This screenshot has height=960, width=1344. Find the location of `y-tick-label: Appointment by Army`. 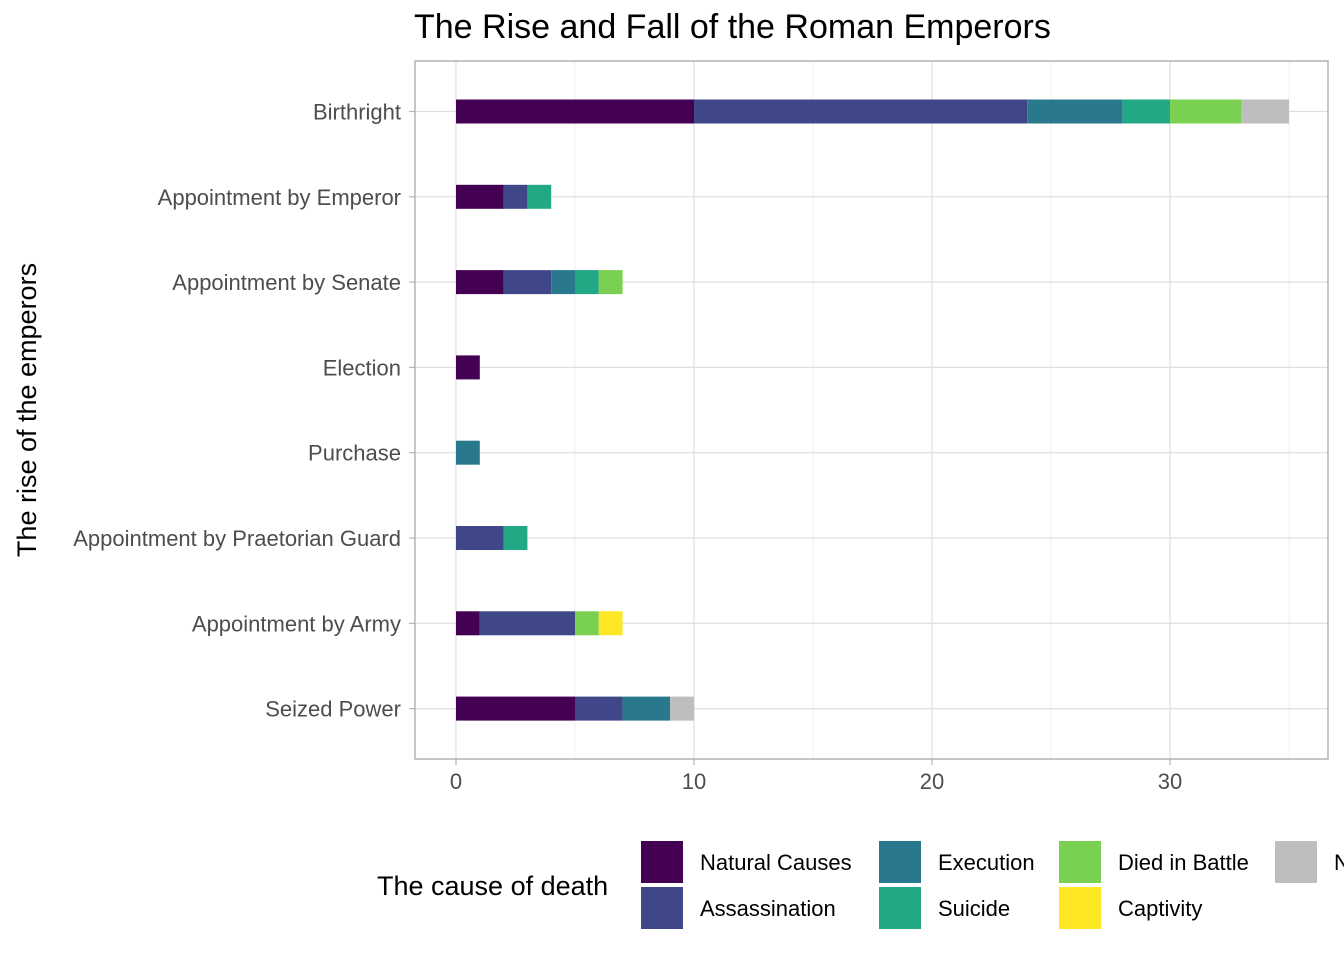

y-tick-label: Appointment by Army is located at coordinates (296, 623).